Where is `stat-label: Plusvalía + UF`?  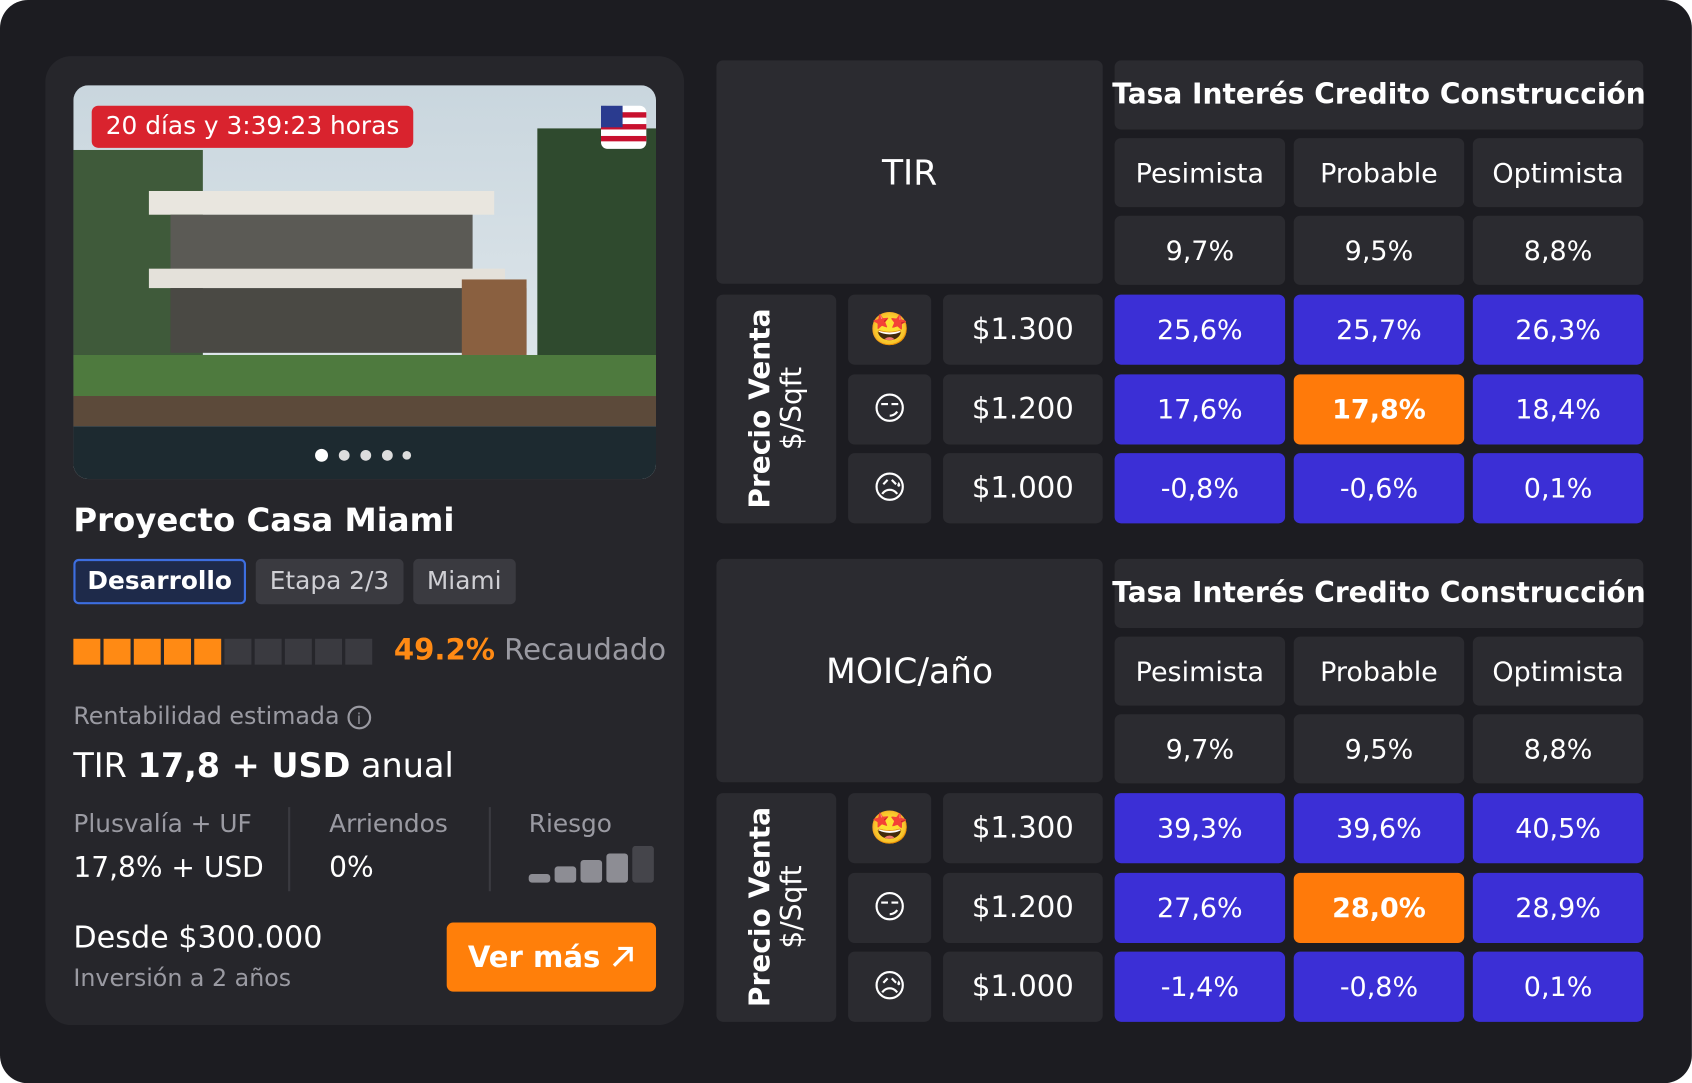 stat-label: Plusvalía + UF is located at coordinates (162, 824).